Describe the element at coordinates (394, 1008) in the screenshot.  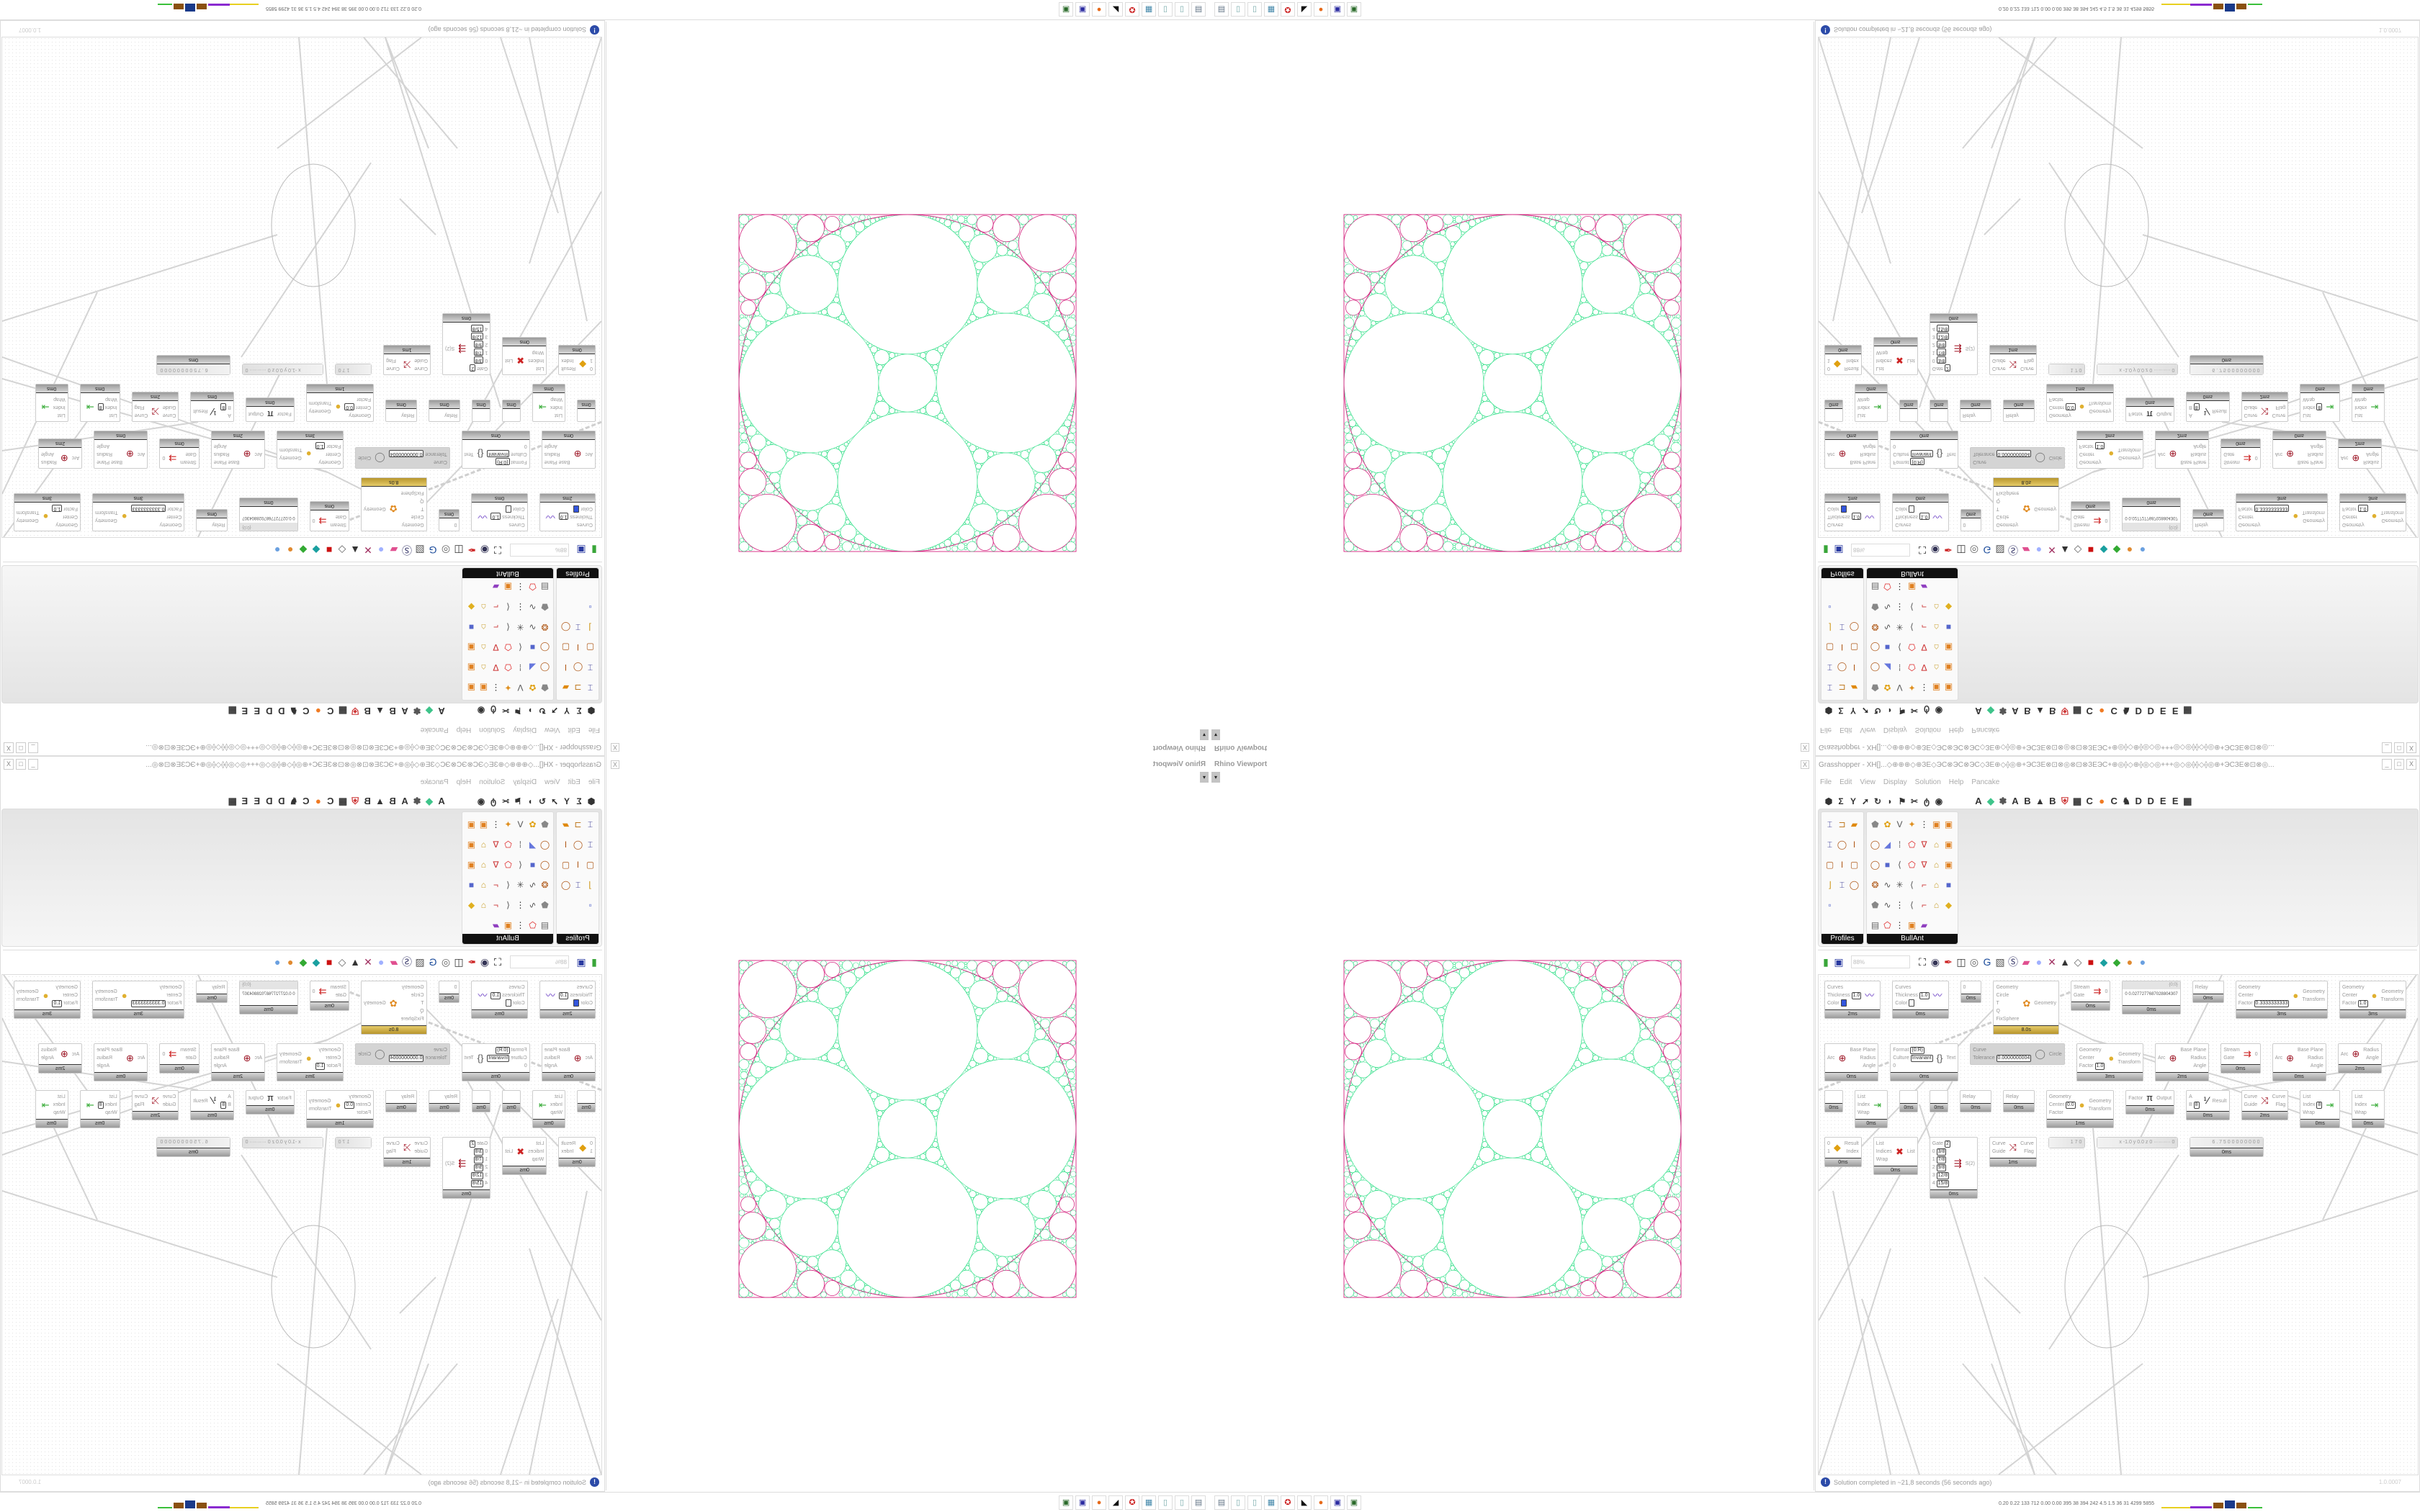
I see `component-pancake: Geometry Circle T Q FixSphere ✿ Geometry 8.0s` at that location.